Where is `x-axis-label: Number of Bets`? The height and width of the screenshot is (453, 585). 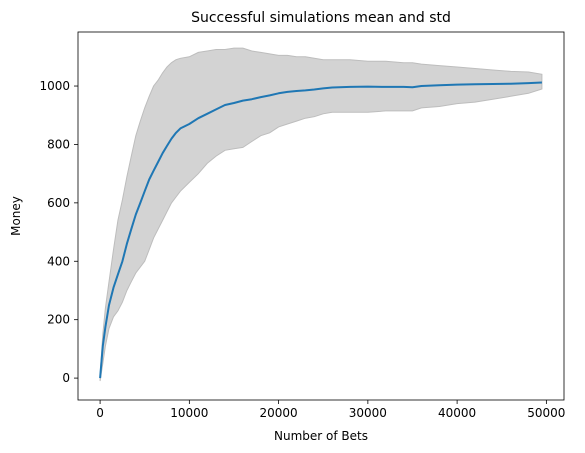 x-axis-label: Number of Bets is located at coordinates (321, 436).